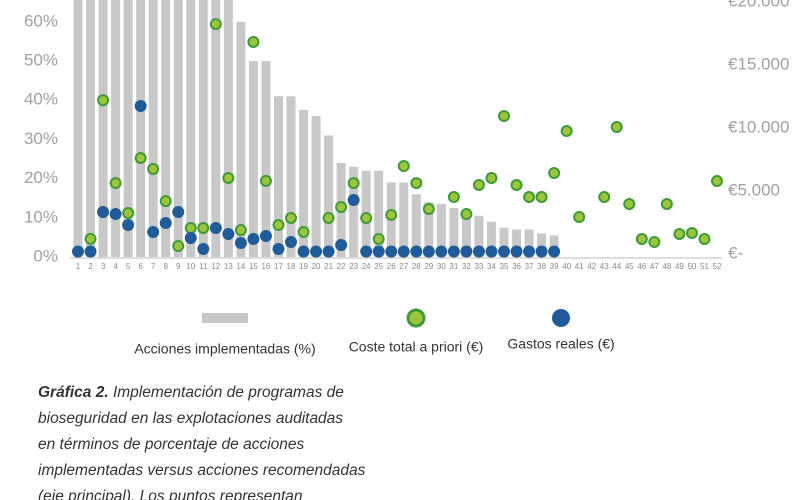 This screenshot has width=800, height=500. Describe the element at coordinates (560, 344) in the screenshot. I see `legend-label: Gastos reales (€)` at that location.